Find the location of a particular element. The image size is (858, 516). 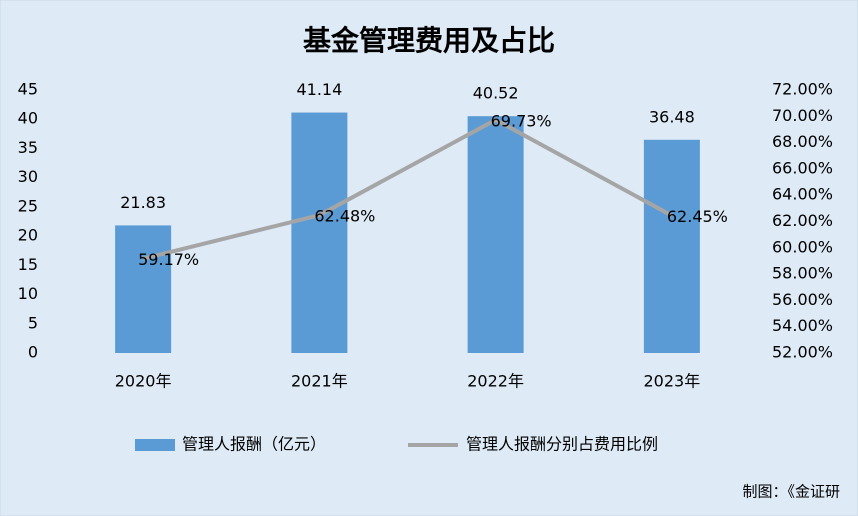

x-tick-label: 2022年 is located at coordinates (495, 381).